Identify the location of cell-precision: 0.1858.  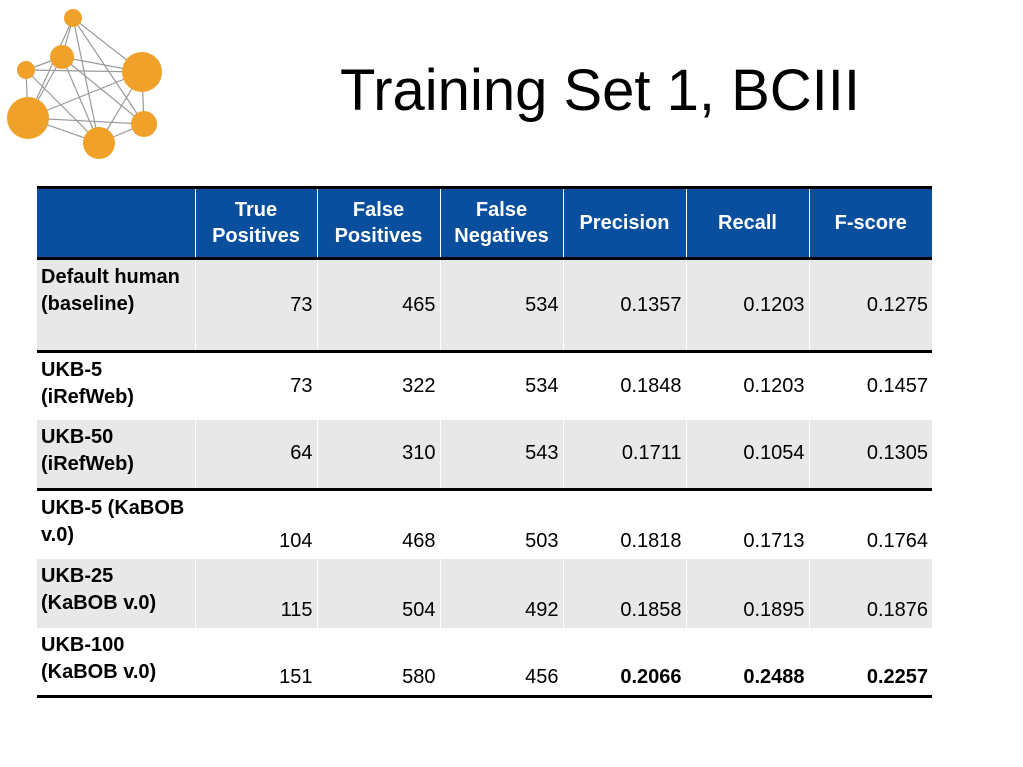
(624, 593).